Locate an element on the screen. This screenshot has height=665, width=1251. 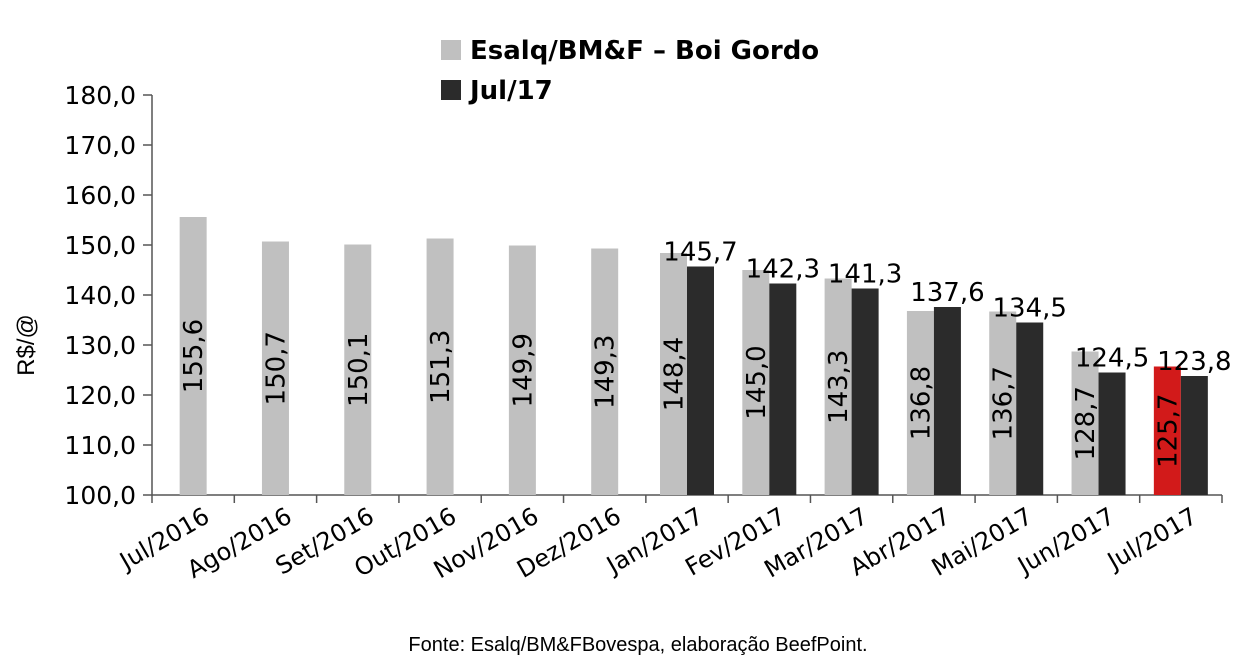
legend-label-series-2: Jul/17 is located at coordinates (510, 91).